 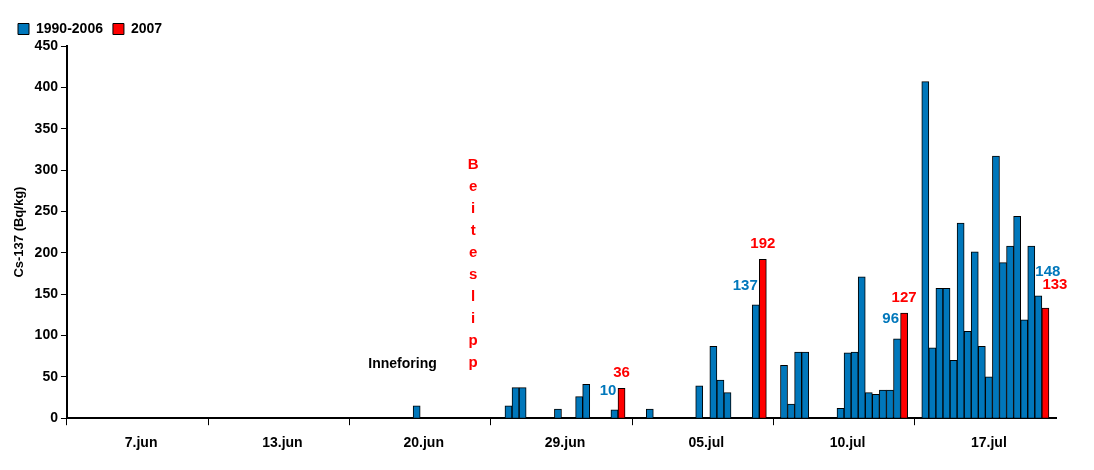 What do you see at coordinates (402, 363) in the screenshot?
I see `annotation: Inneforing` at bounding box center [402, 363].